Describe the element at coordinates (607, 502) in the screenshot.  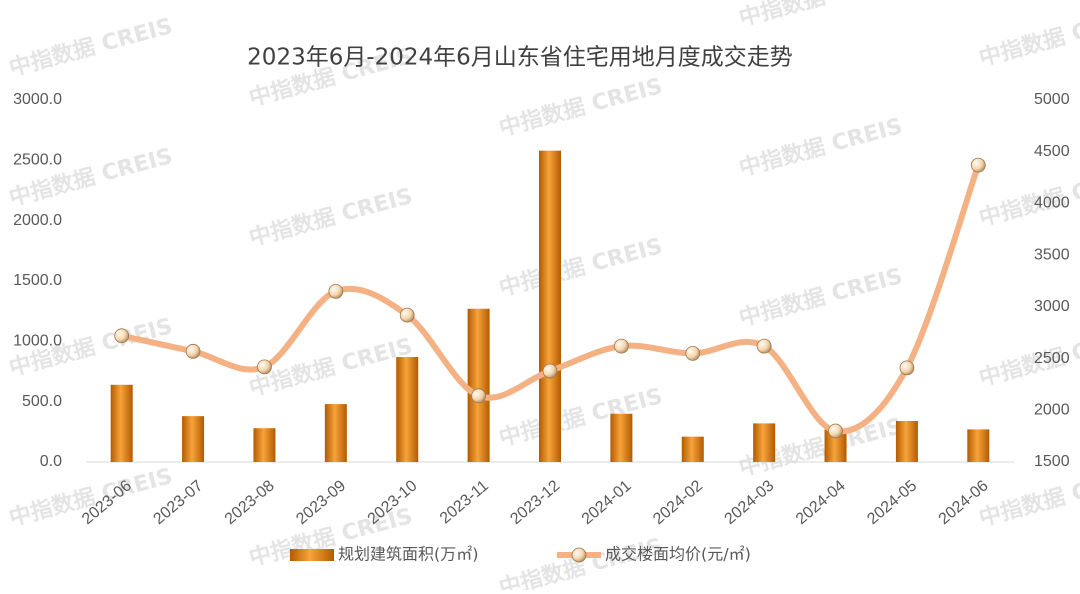
I see `x-tick-label: 2024-01` at that location.